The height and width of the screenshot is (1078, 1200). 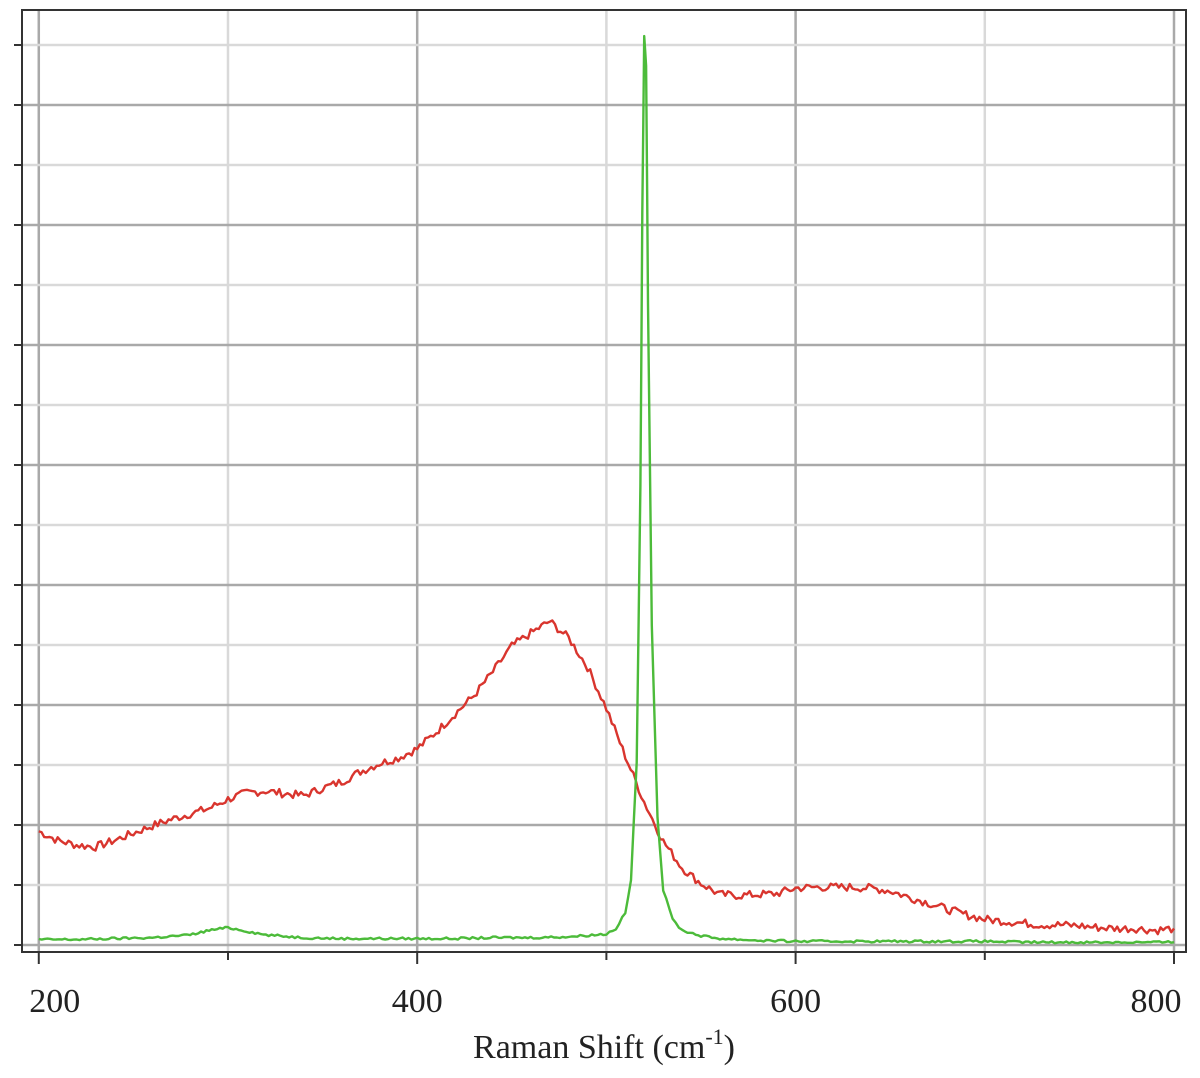 I want to click on x-tick-label: 400, so click(x=417, y=1001).